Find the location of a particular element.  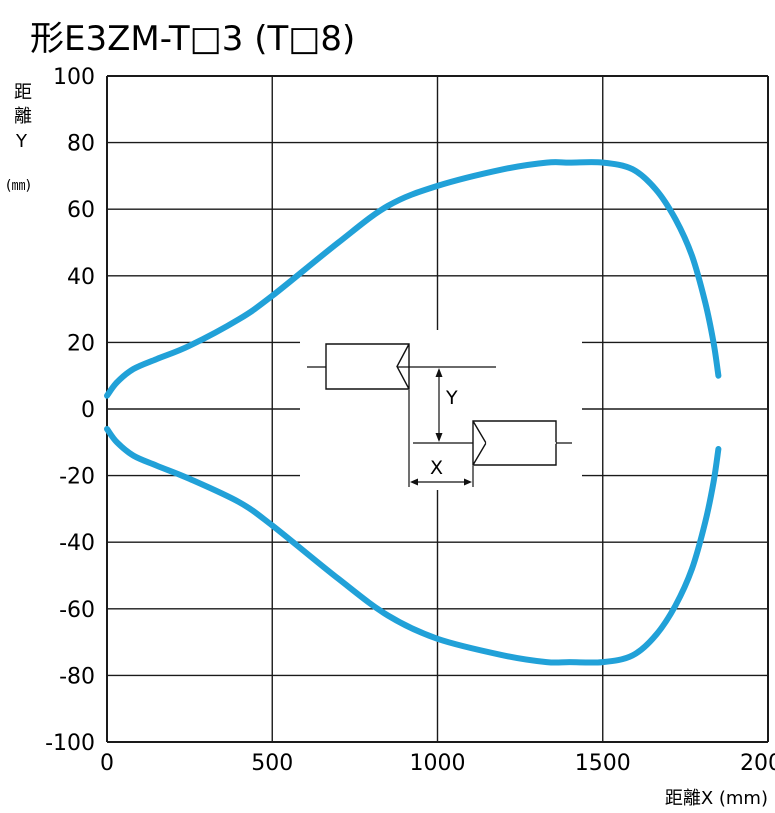

receiver-body is located at coordinates (514, 443).